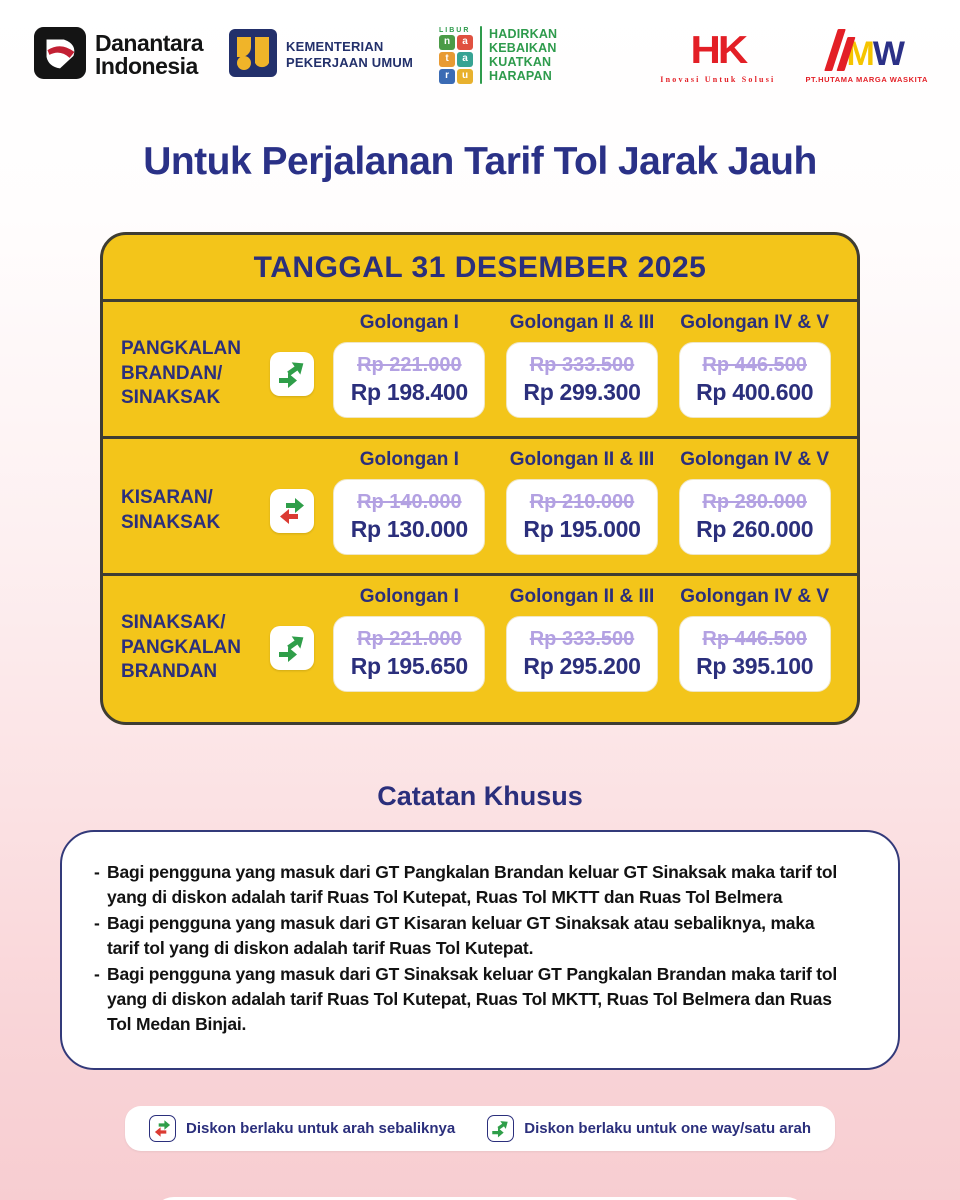 This screenshot has width=960, height=1200. I want to click on fare-card: Rp 333.500 Rp 295.200, so click(582, 654).